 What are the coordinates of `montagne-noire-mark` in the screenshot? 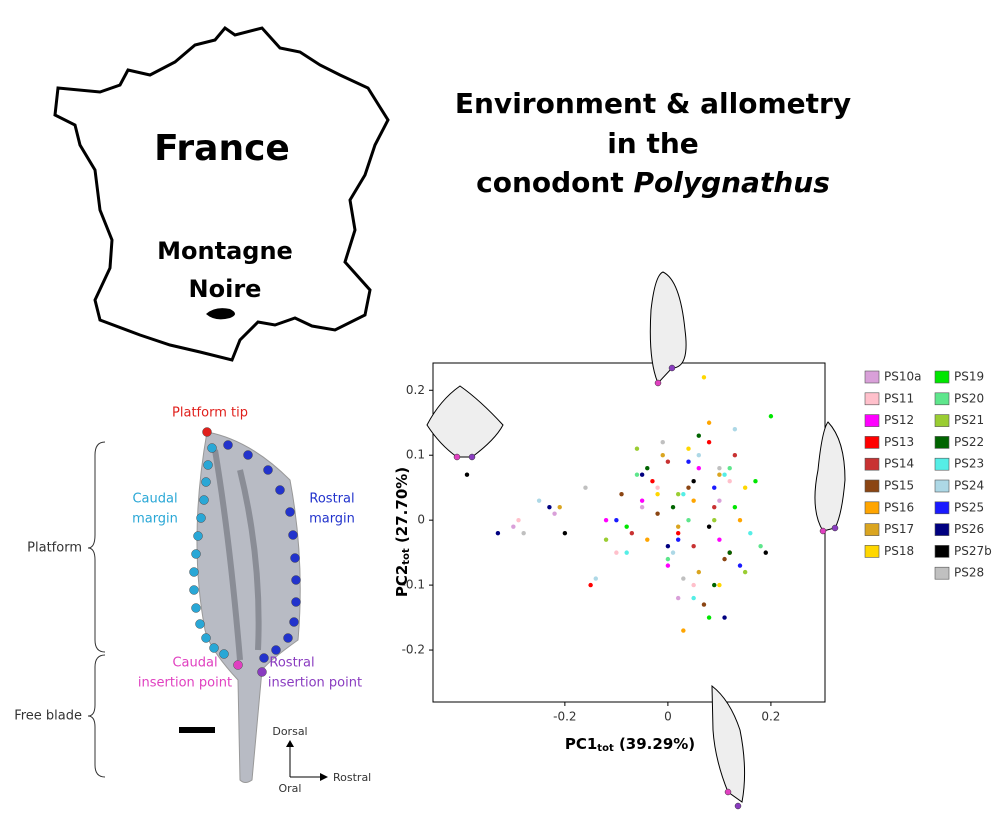 It's located at (220, 314).